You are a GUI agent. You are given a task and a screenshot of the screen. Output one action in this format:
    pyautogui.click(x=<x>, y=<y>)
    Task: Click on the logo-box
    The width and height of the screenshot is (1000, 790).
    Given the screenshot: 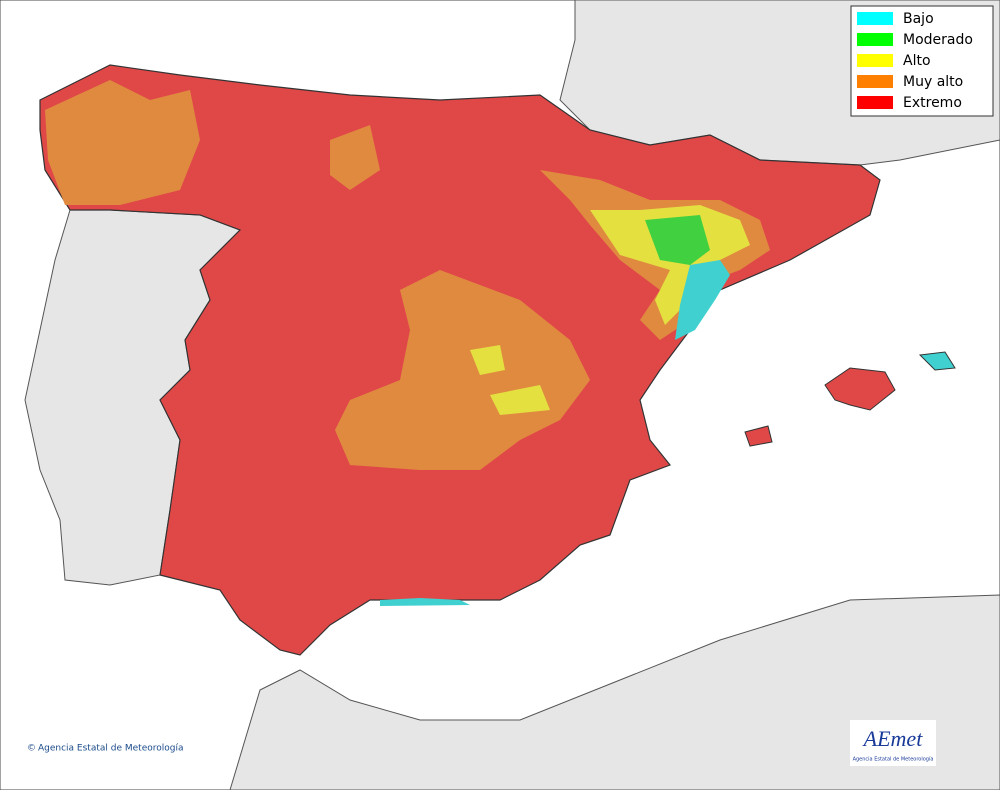 What is the action you would take?
    pyautogui.click(x=893, y=743)
    